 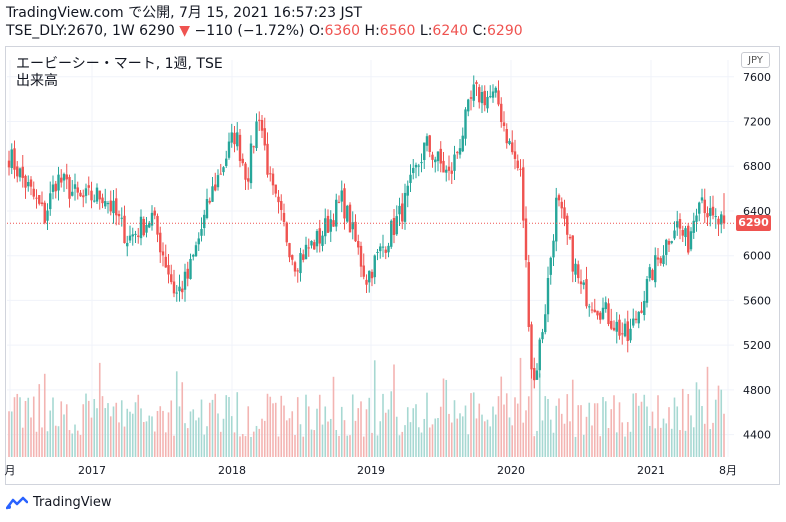 I want to click on brand-label: TradingView, so click(x=72, y=502).